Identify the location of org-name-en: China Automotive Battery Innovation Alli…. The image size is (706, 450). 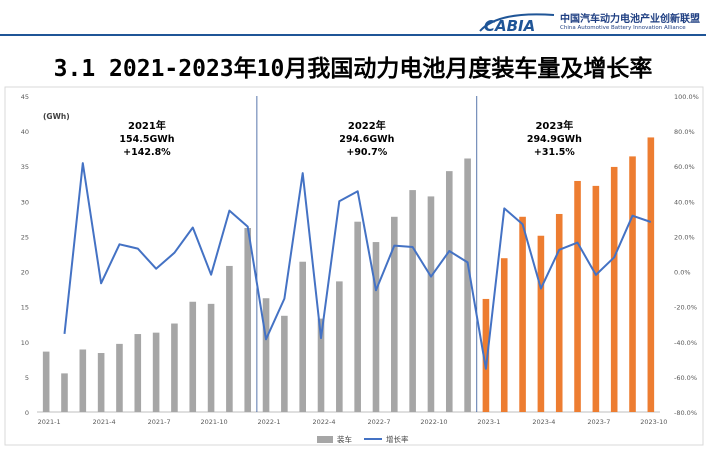
(623, 28).